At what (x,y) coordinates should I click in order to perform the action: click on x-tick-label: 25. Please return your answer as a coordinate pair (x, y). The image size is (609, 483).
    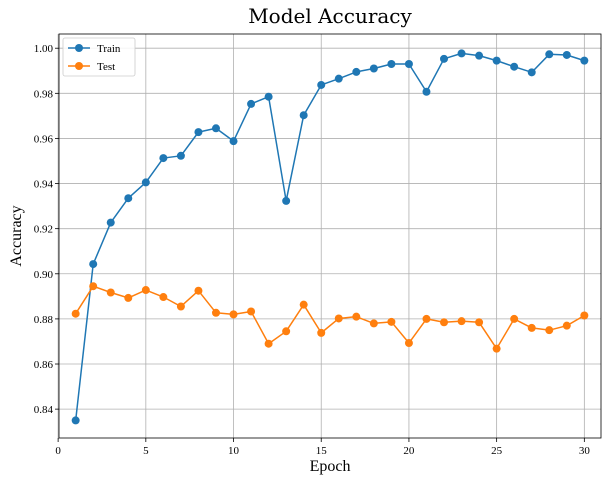
    Looking at the image, I should click on (497, 451).